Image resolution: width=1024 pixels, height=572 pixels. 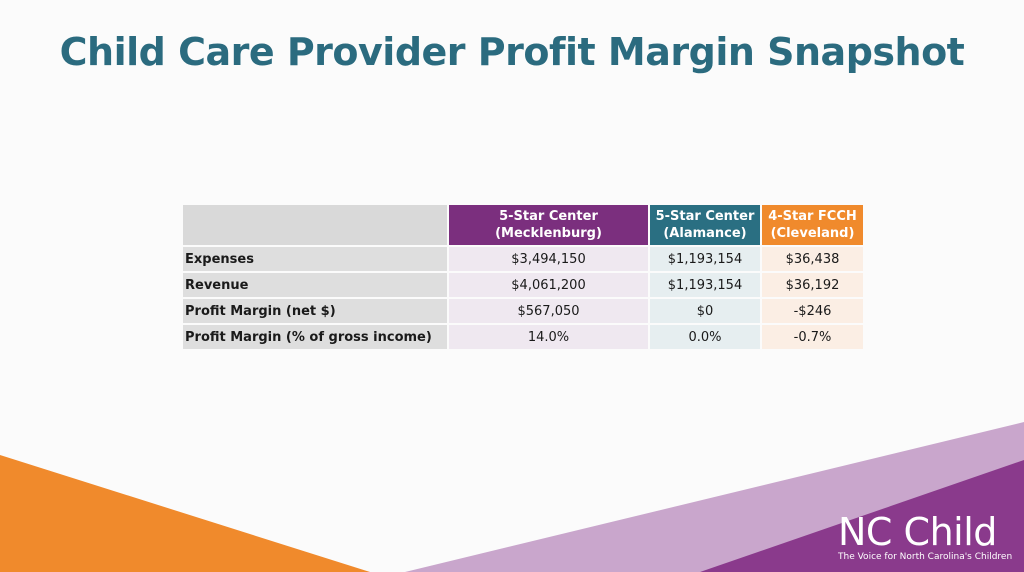 I want to click on header-corner-cell, so click(x=315, y=225).